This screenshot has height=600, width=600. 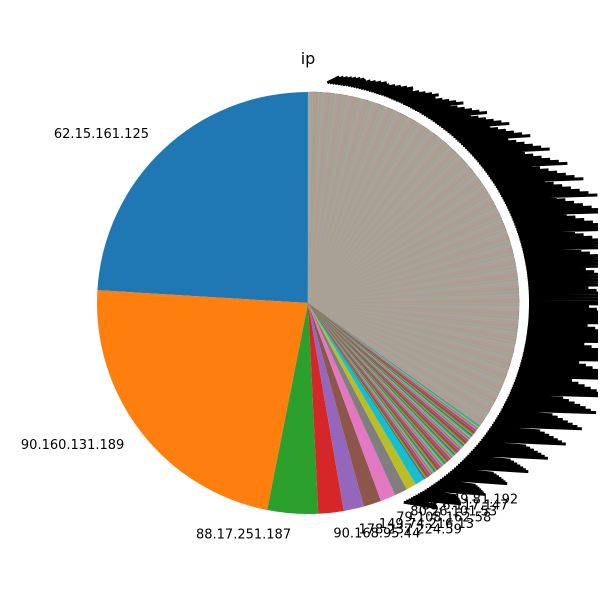 I want to click on slice-label: 88.17.251.187, so click(x=243, y=535).